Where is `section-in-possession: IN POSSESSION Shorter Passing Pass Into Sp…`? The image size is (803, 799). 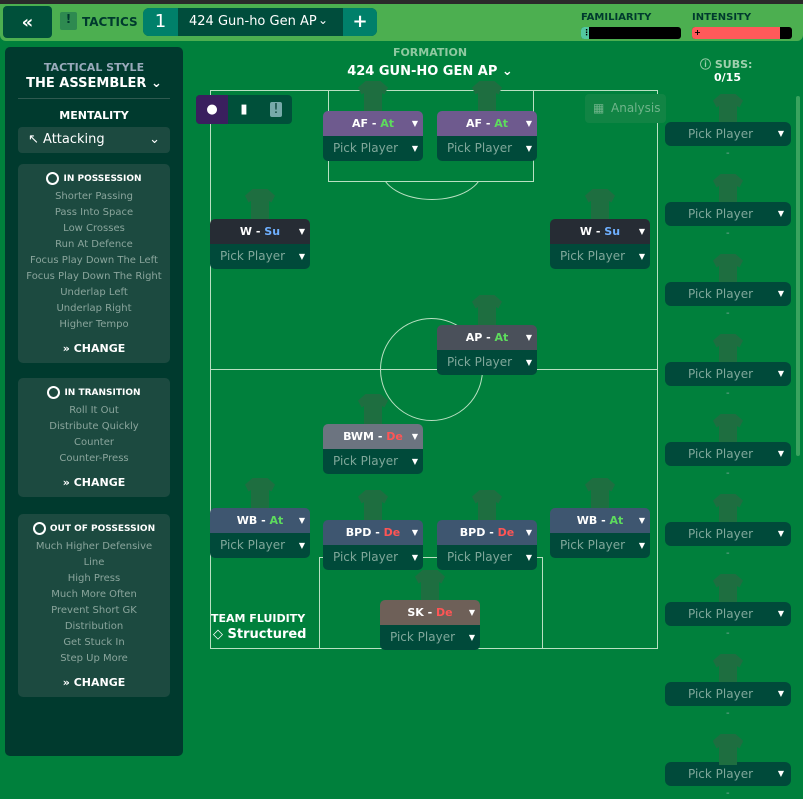 section-in-possession: IN POSSESSION Shorter Passing Pass Into Sp… is located at coordinates (94, 263).